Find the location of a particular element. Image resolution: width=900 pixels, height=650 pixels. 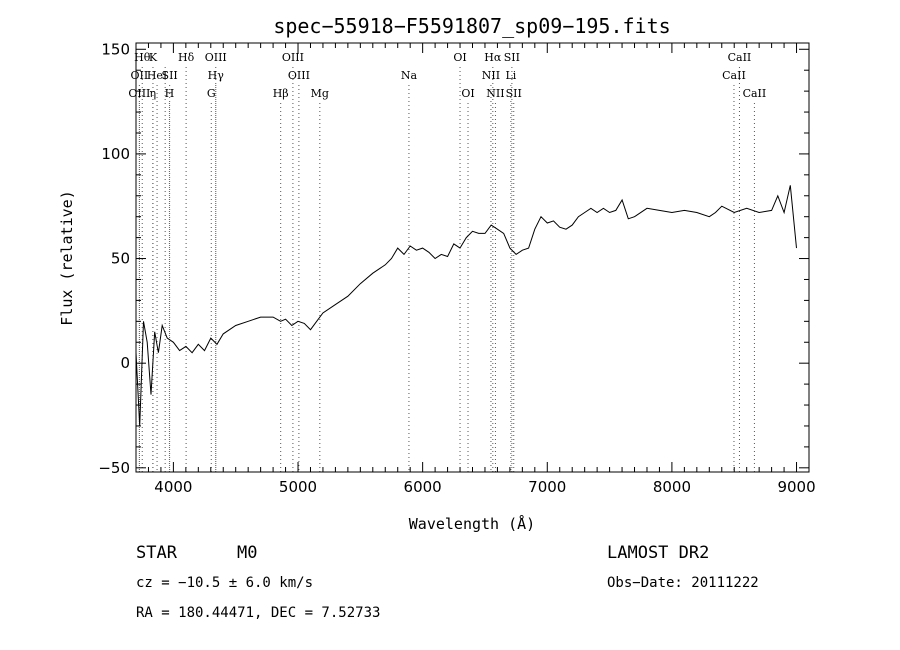

y-axis-label: Flux (relative) is located at coordinates (67, 257).